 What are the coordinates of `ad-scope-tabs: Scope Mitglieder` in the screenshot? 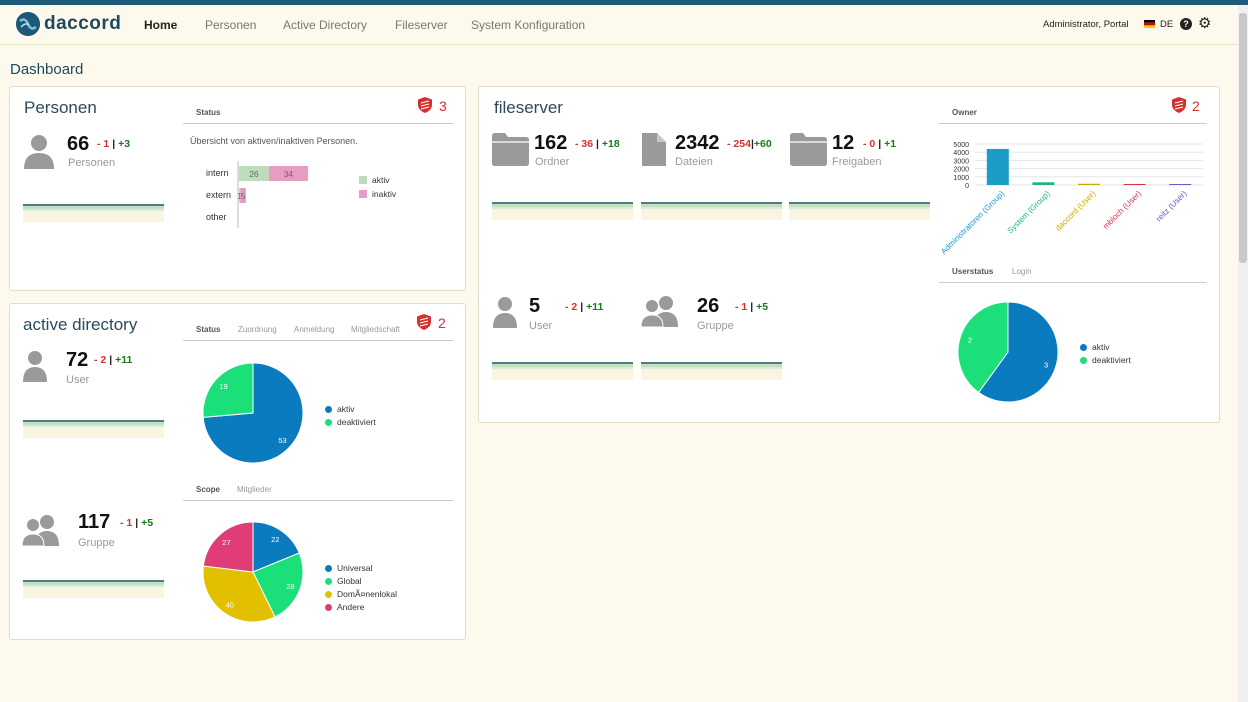 It's located at (318, 493).